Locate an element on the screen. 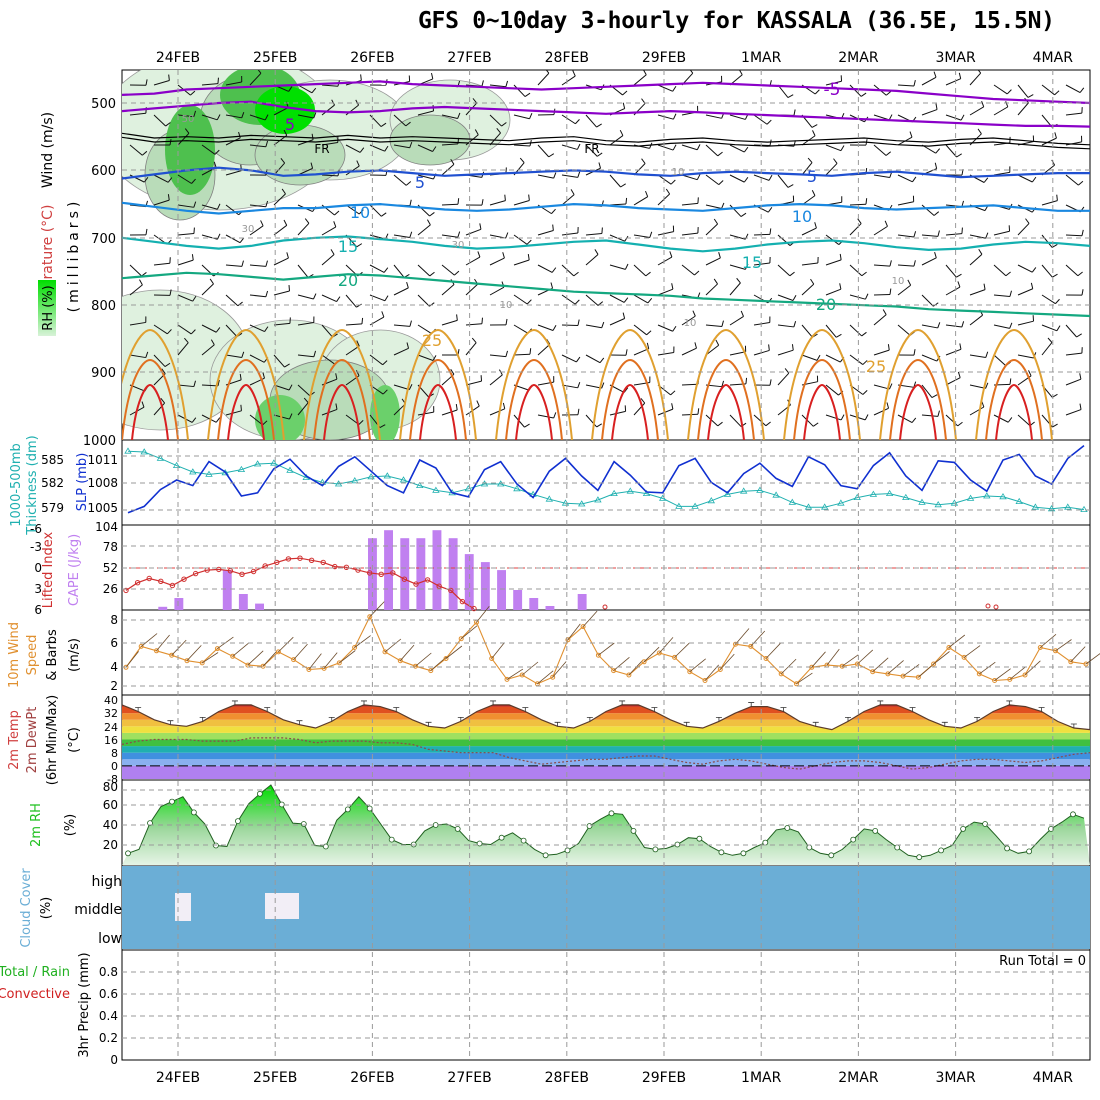 The width and height of the screenshot is (1100, 1100). contour-label: 25 is located at coordinates (432, 340).